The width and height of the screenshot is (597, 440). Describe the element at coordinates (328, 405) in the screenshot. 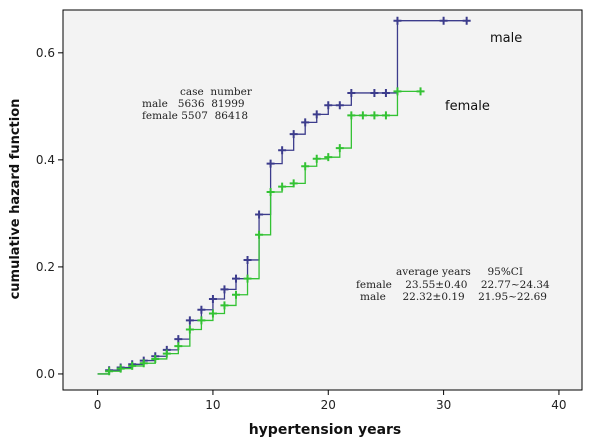

I see `x-tick-label: 20` at that location.